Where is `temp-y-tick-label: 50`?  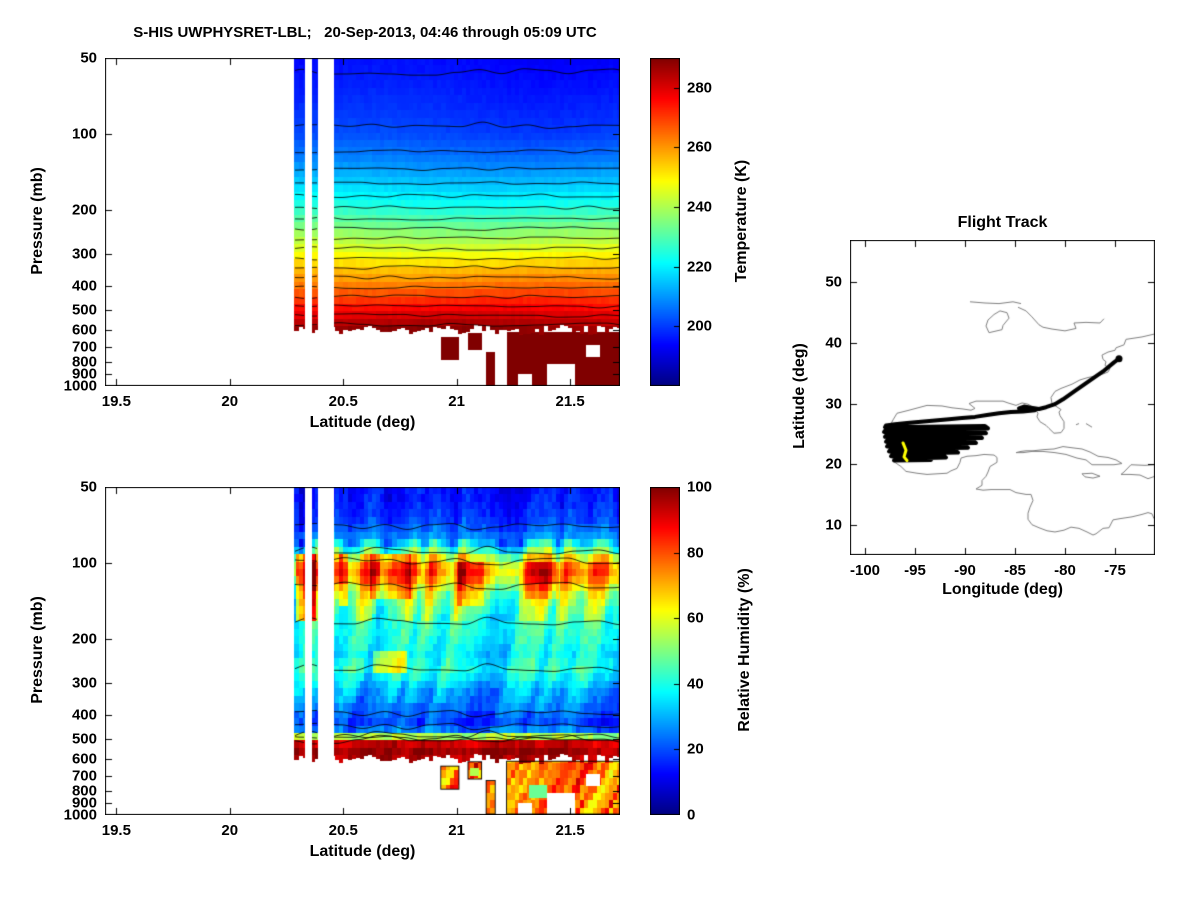 temp-y-tick-label: 50 is located at coordinates (88, 58).